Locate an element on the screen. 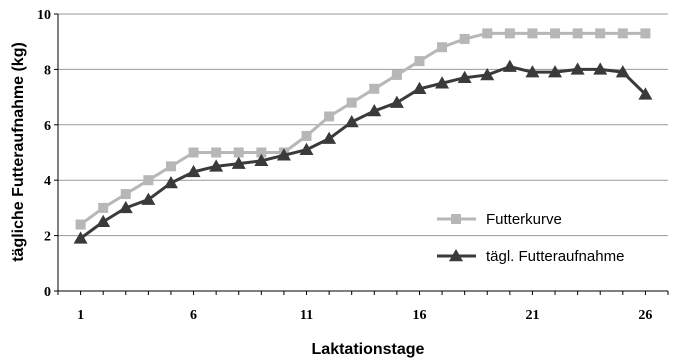  y-tick-label-8: 8 is located at coordinates (47, 70).